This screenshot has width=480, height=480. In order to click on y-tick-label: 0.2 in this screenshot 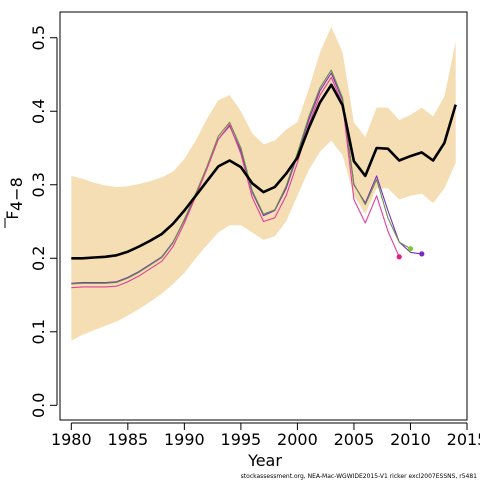, I will do `click(38, 258)`.